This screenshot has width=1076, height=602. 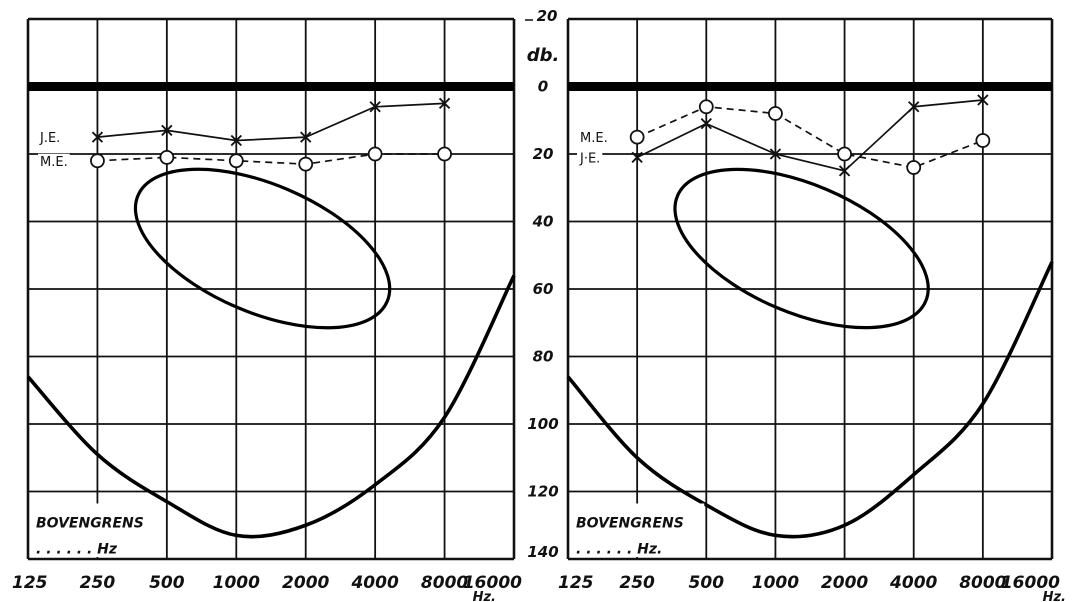 I want to click on y-tick-label: 40, so click(x=543, y=222).